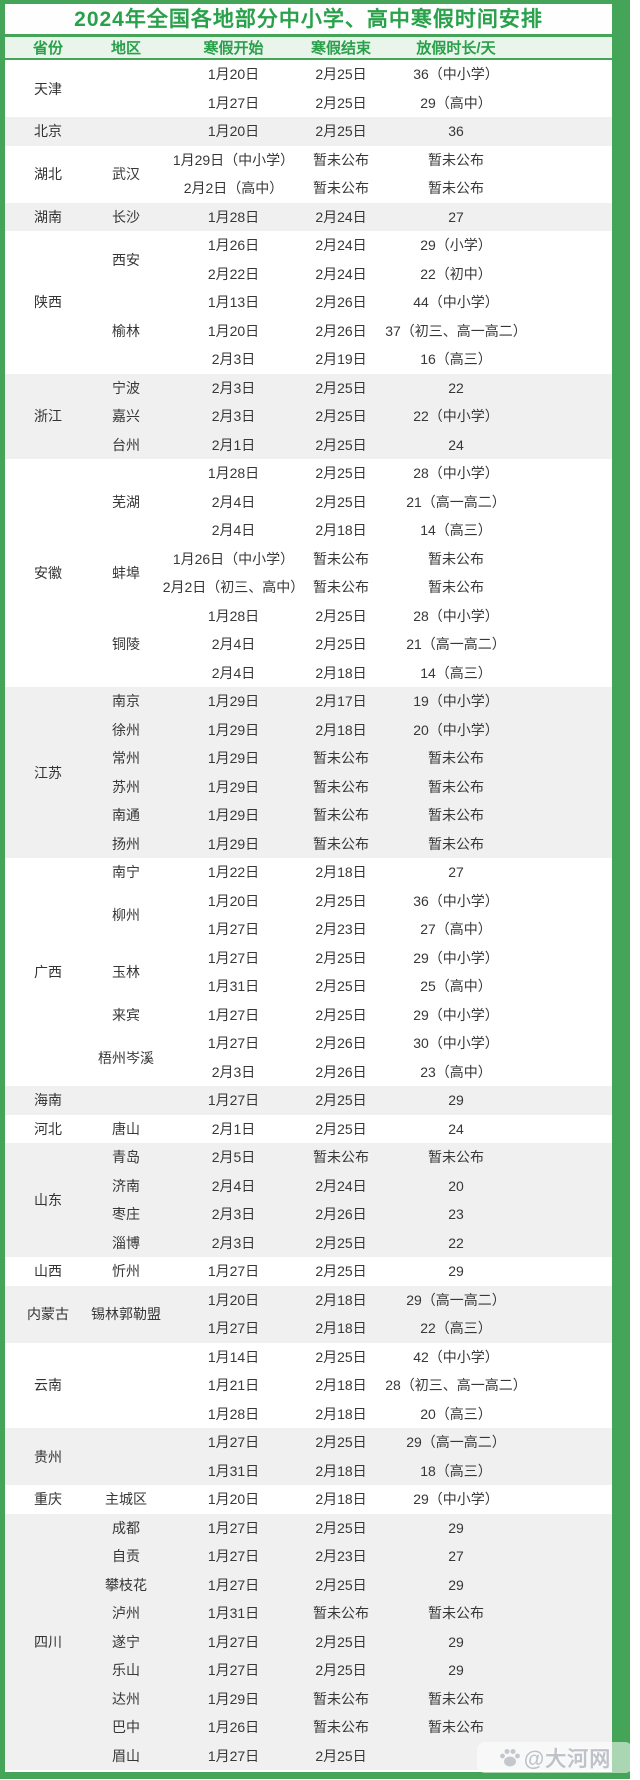 This screenshot has width=640, height=1780. Describe the element at coordinates (308, 216) in the screenshot. I see `table-row: 湖南 长沙 1月28日 2月24日 27` at that location.